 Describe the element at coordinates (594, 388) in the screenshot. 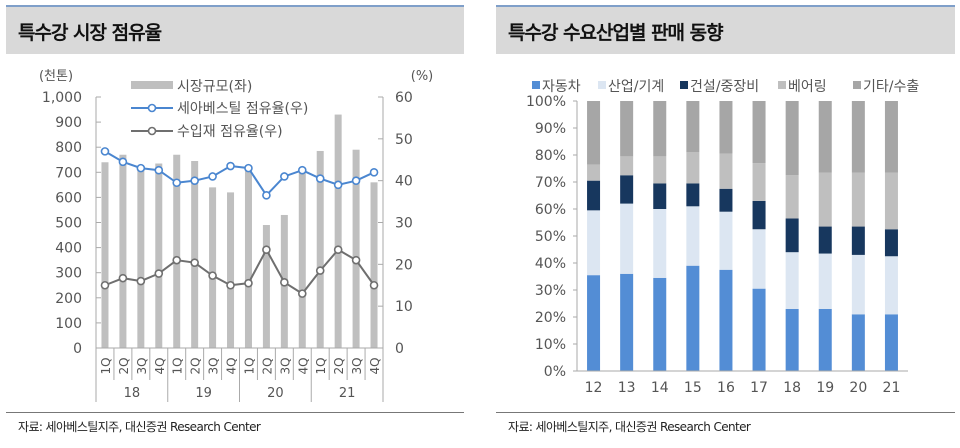

I see `x-tick-label: 12` at that location.